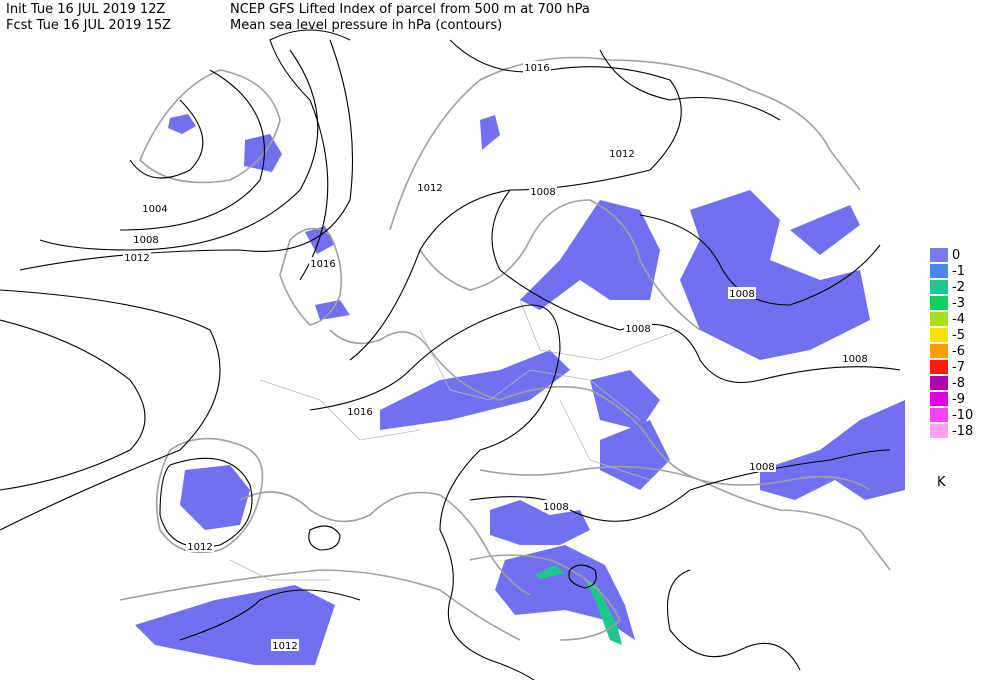 The width and height of the screenshot is (1000, 684). What do you see at coordinates (958, 287) in the screenshot?
I see `legend-label: -2` at bounding box center [958, 287].